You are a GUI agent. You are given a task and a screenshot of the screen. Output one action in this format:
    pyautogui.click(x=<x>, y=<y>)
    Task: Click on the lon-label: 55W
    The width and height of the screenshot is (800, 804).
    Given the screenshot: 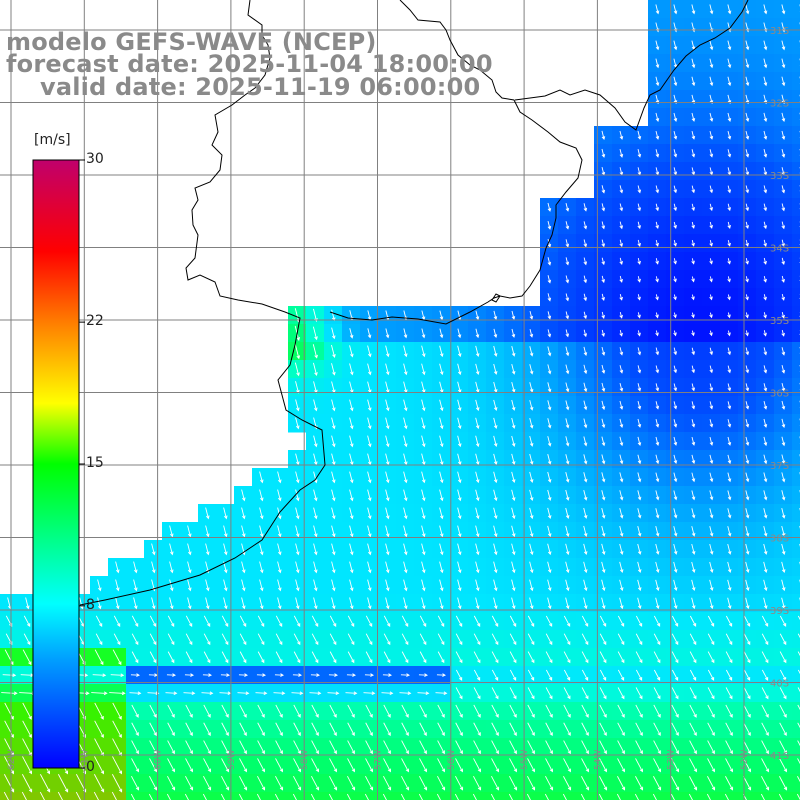 What is the action you would take?
    pyautogui.click(x=525, y=760)
    